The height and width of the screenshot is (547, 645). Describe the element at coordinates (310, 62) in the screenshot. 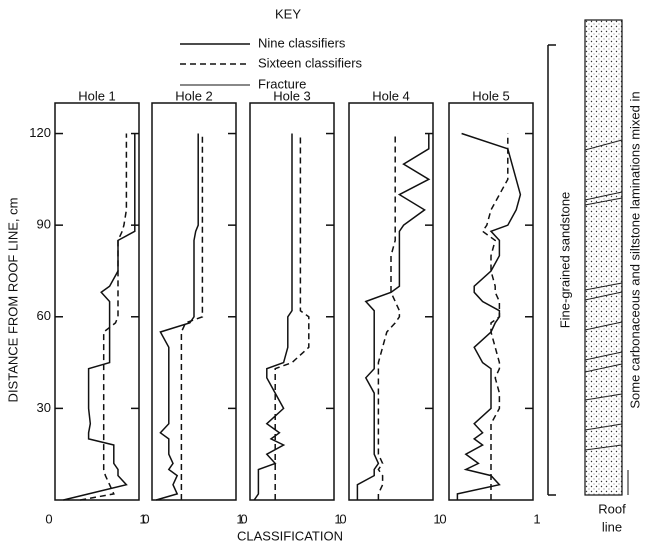

I see `key-entry: Sixteen classifiers` at that location.